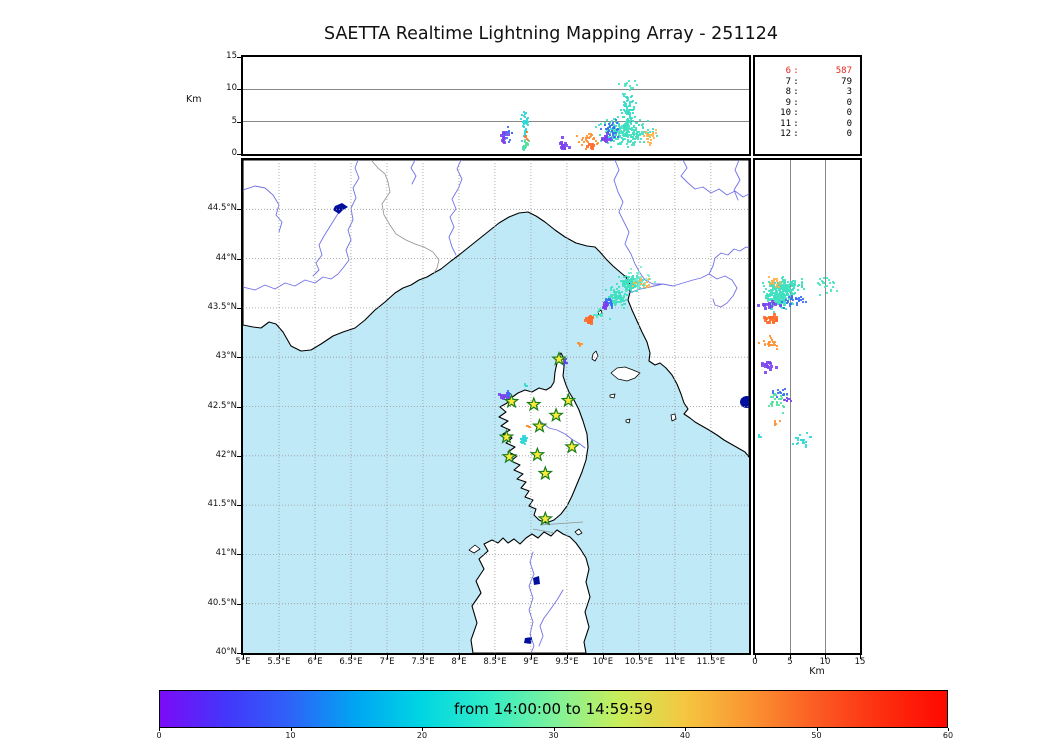 Image resolution: width=1050 pixels, height=750 pixels. Describe the element at coordinates (222, 602) in the screenshot. I see `lat-tick: 40.5°N` at that location.